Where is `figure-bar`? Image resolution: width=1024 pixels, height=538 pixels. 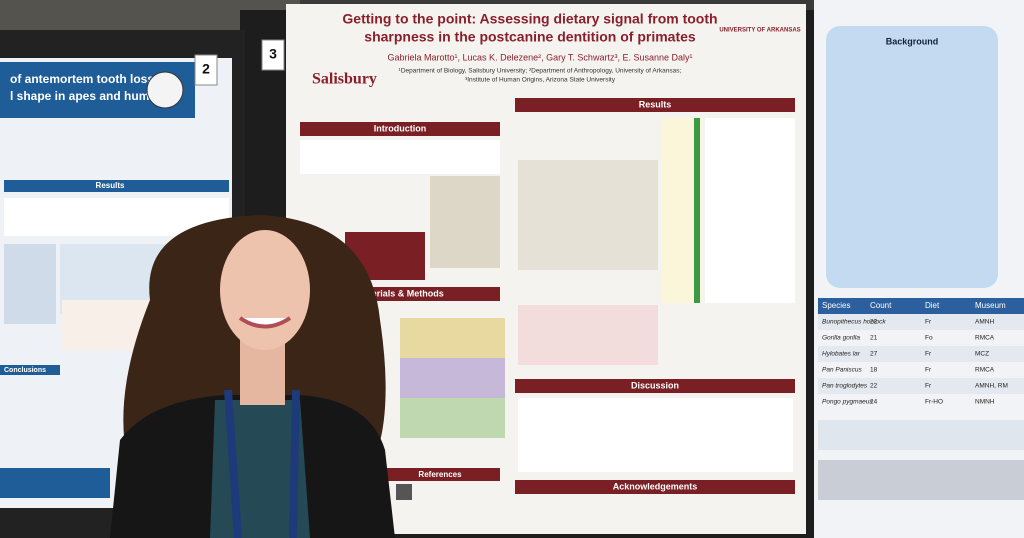
figure-bar is located at coordinates (697, 210).